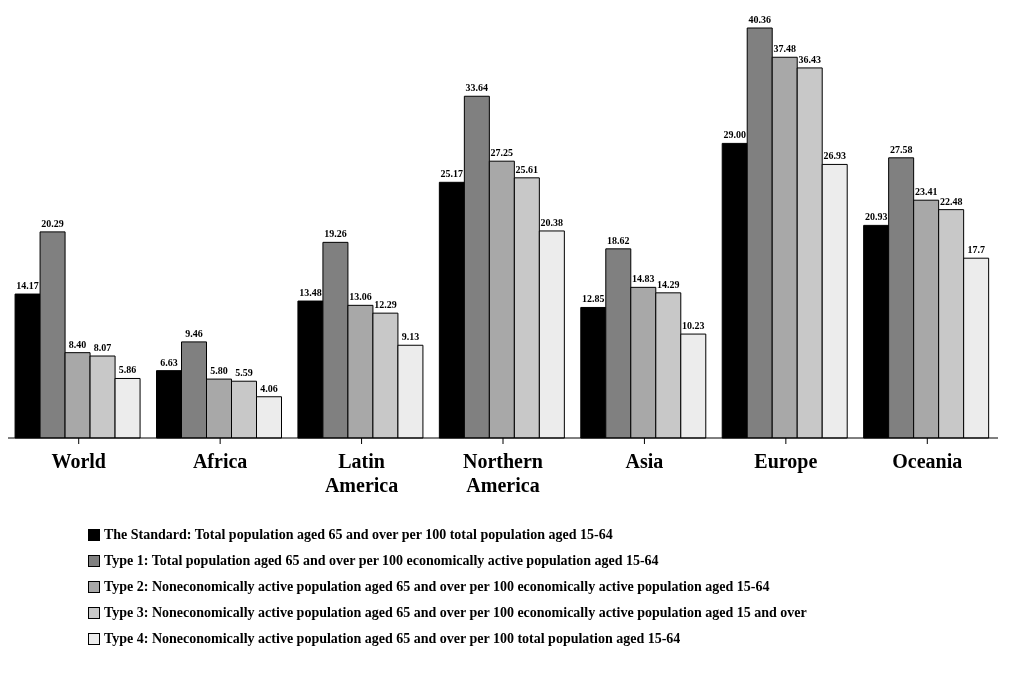 This screenshot has width=1016, height=675. Describe the element at coordinates (784, 49) in the screenshot. I see `data-label: 37.48` at that location.